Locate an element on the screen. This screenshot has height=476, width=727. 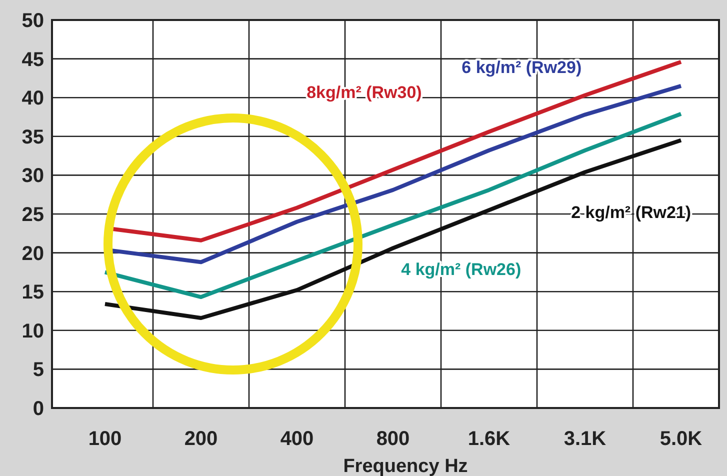
x-tick-label: 800 is located at coordinates (393, 439).